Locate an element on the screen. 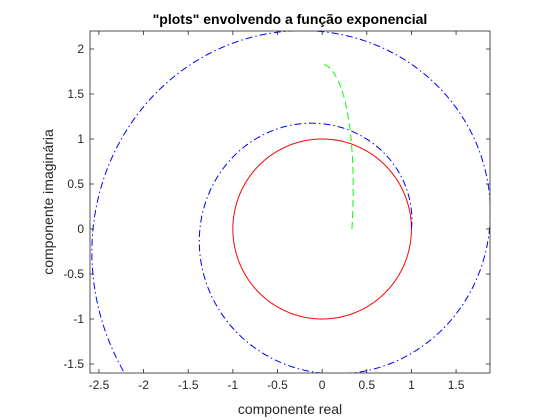 The width and height of the screenshot is (560, 420). x-axis-label: componente real is located at coordinates (290, 409).